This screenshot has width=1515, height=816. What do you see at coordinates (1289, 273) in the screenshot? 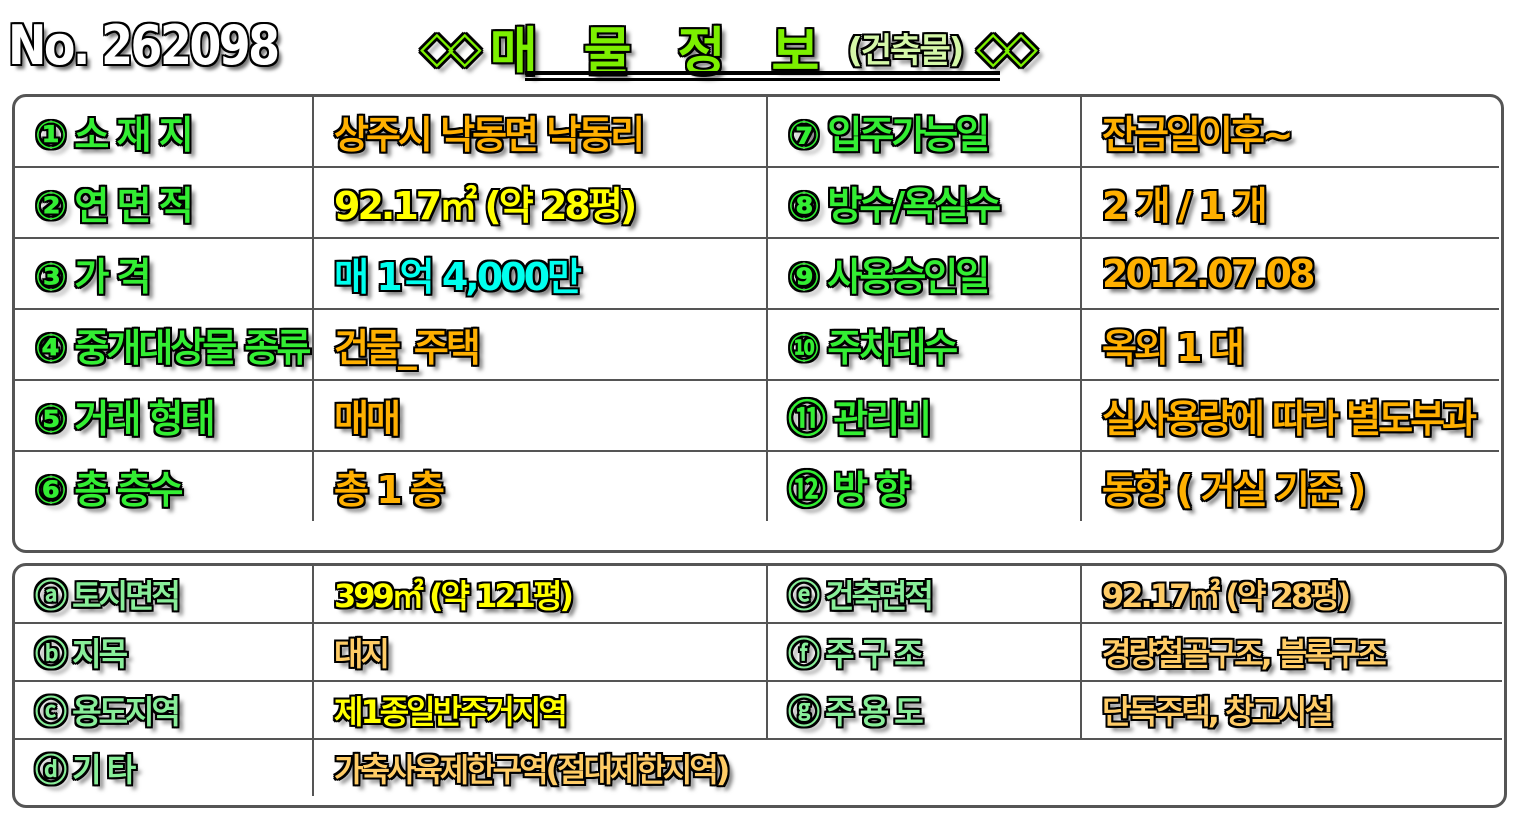
I see `value-approval-date: 2012.07.08` at bounding box center [1289, 273].